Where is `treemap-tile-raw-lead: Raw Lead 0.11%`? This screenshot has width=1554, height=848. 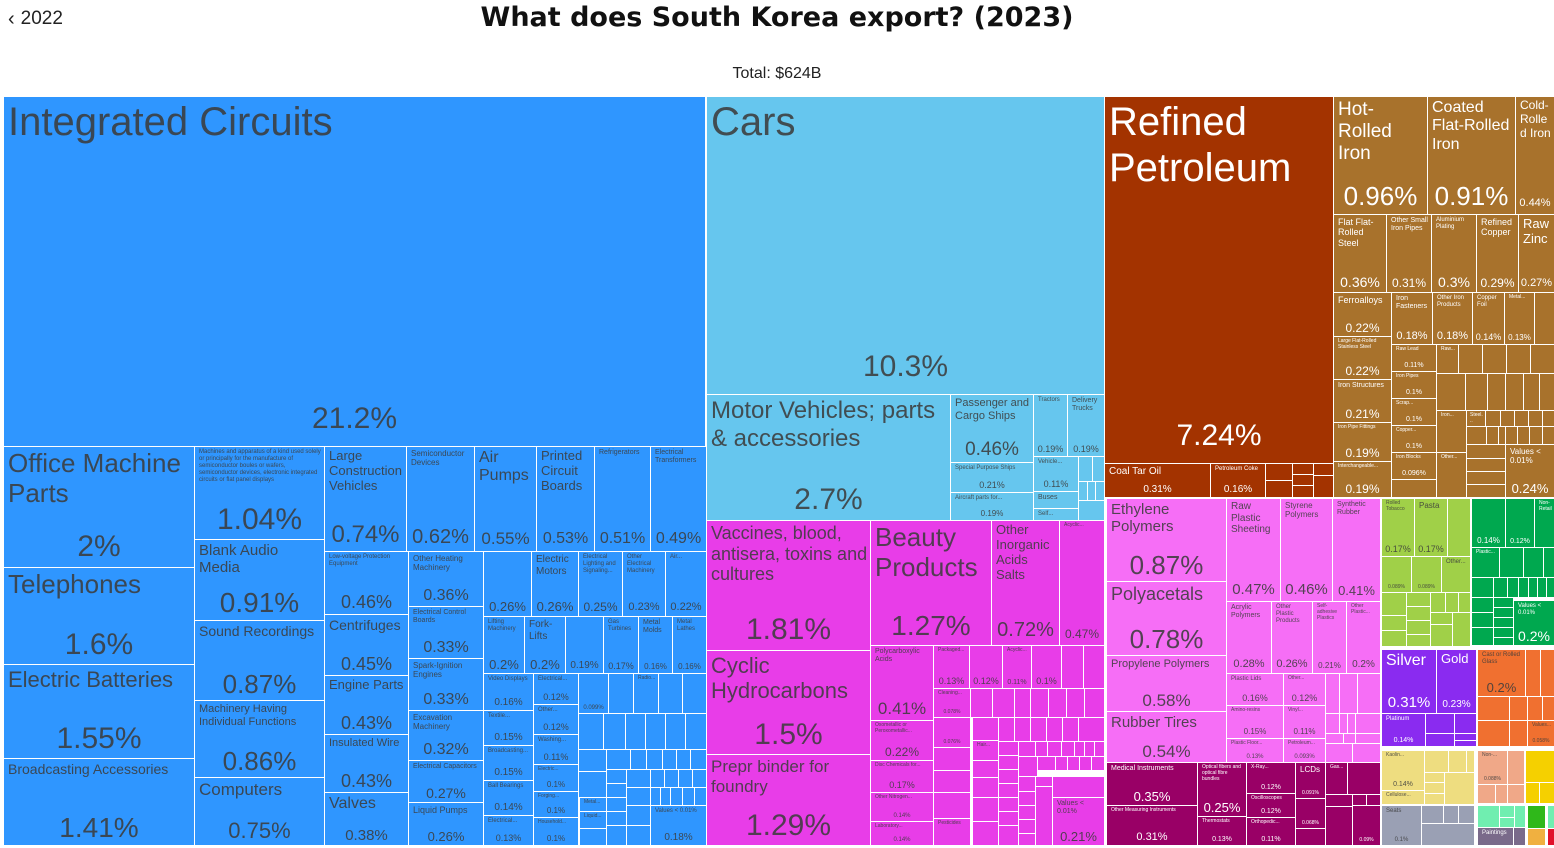
treemap-tile-raw-lead: Raw Lead 0.11% is located at coordinates (1414, 358).